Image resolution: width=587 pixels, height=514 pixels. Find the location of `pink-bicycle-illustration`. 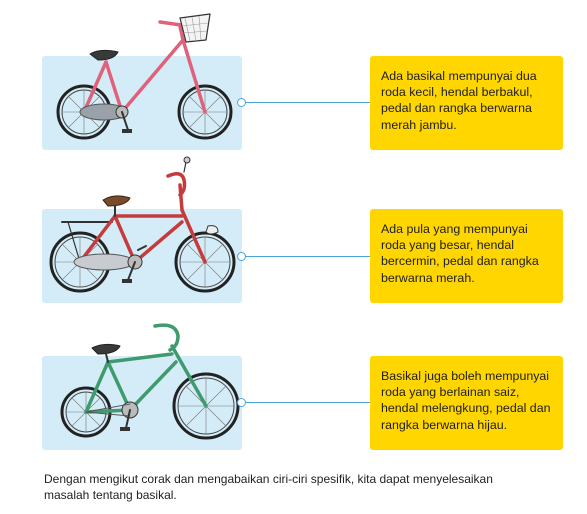

pink-bicycle-illustration is located at coordinates (144, 76).